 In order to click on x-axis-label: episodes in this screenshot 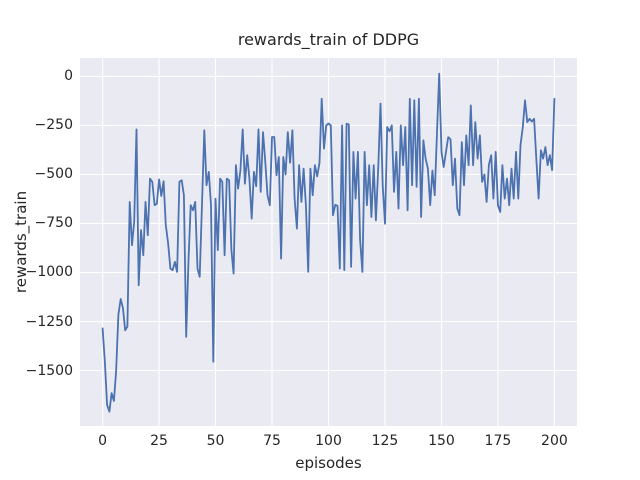, I will do `click(328, 463)`.